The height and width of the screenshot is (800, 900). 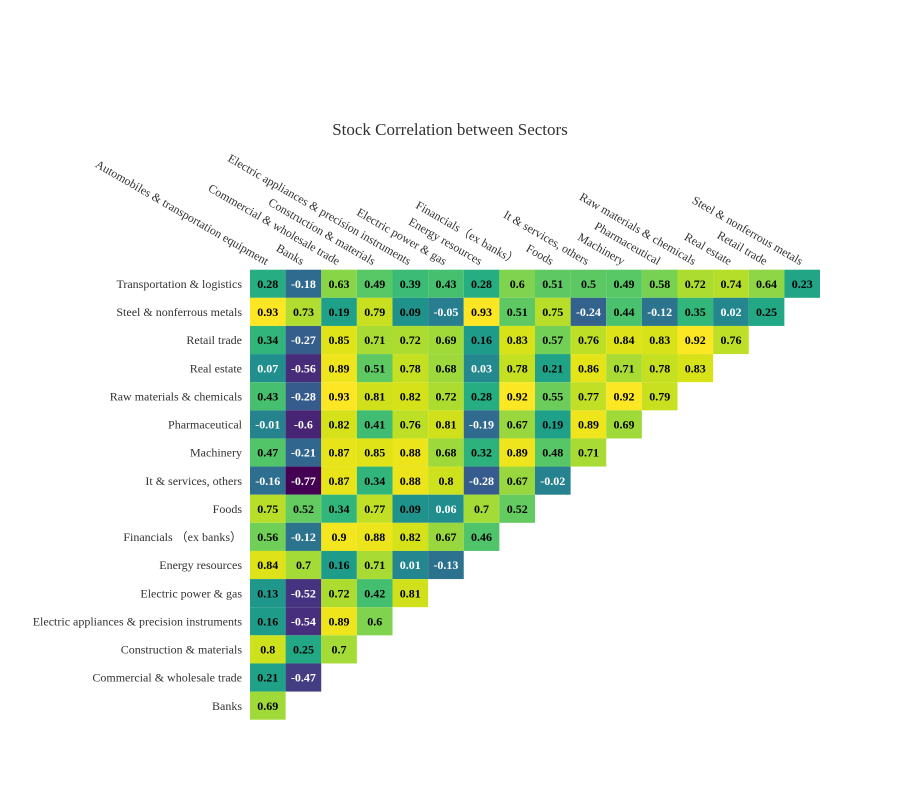 What do you see at coordinates (200, 565) in the screenshot?
I see `svg-text: Energy resources` at bounding box center [200, 565].